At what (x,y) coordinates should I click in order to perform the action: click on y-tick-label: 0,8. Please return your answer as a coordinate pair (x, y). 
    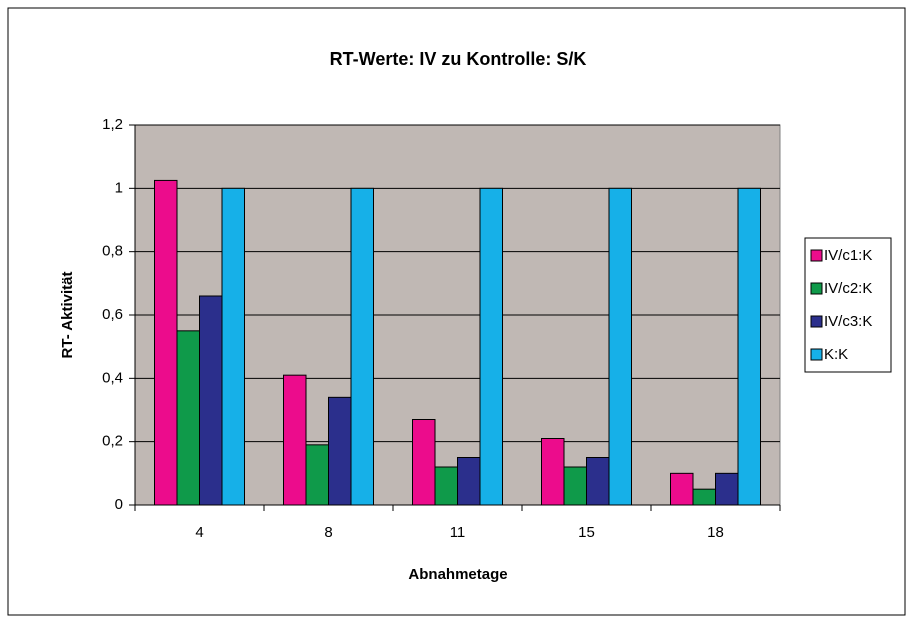
    Looking at the image, I should click on (112, 251).